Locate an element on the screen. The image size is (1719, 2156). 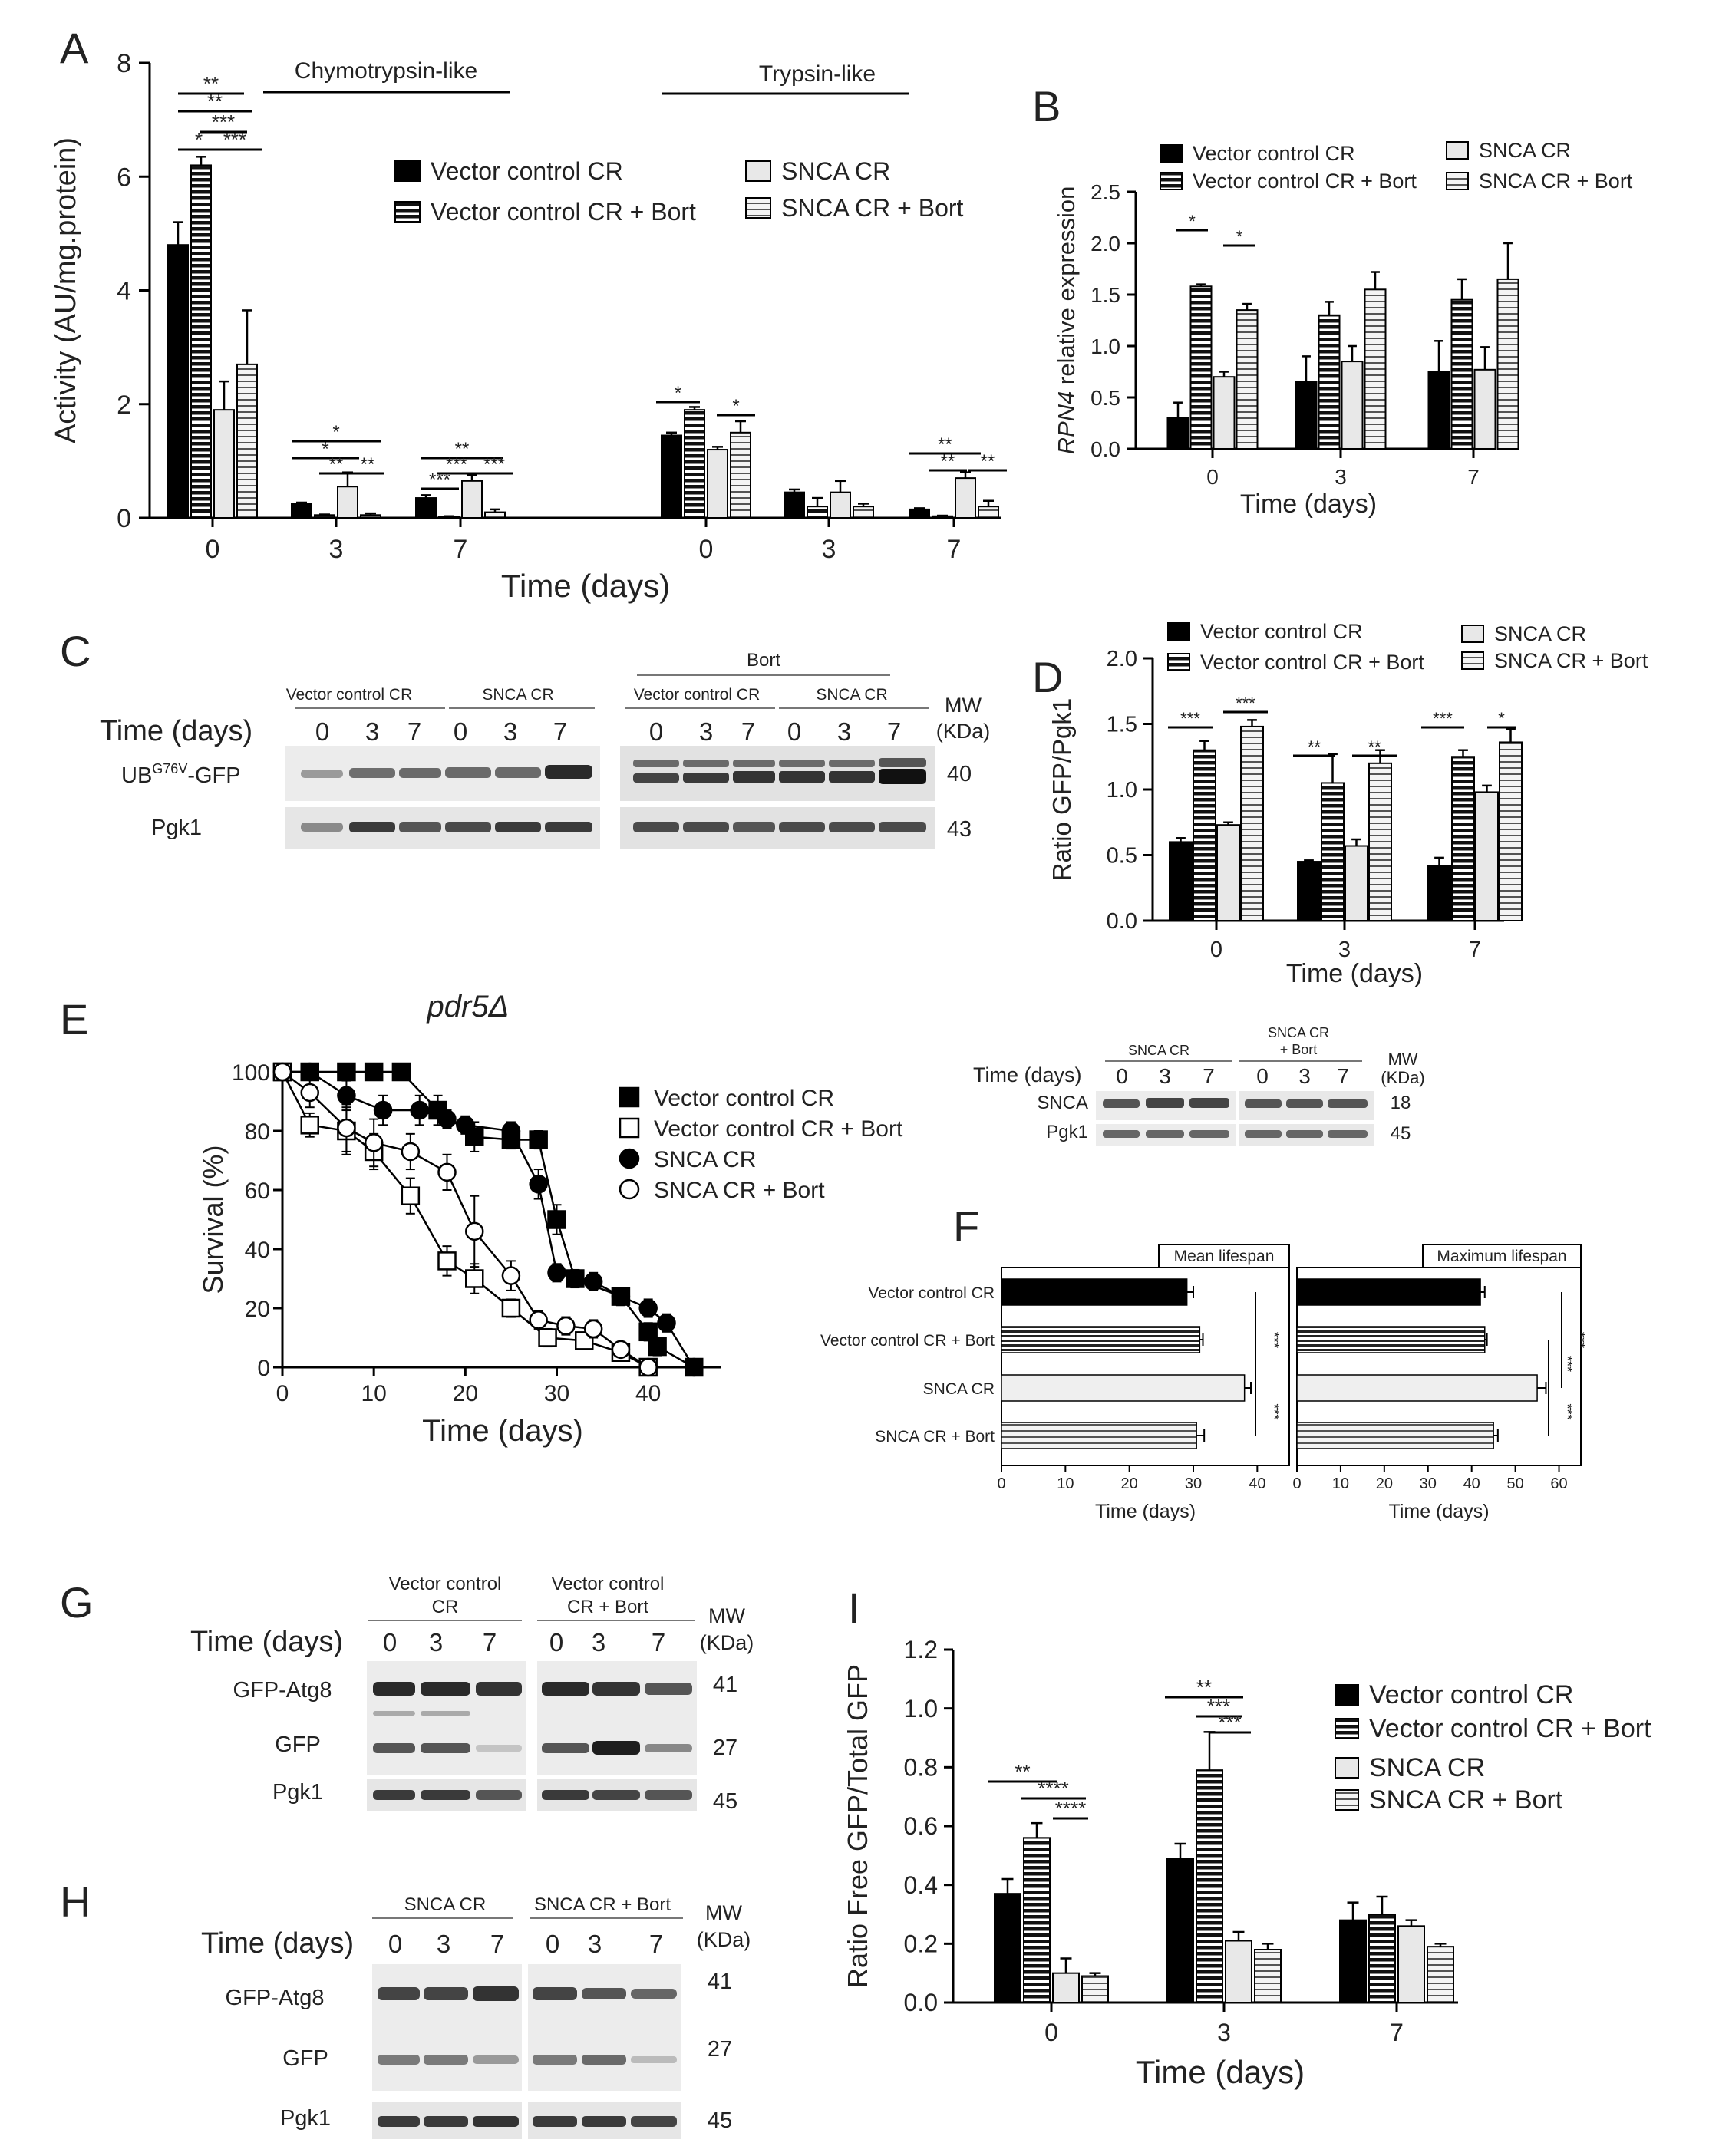
x-tick-label: 40 is located at coordinates (1471, 1483).